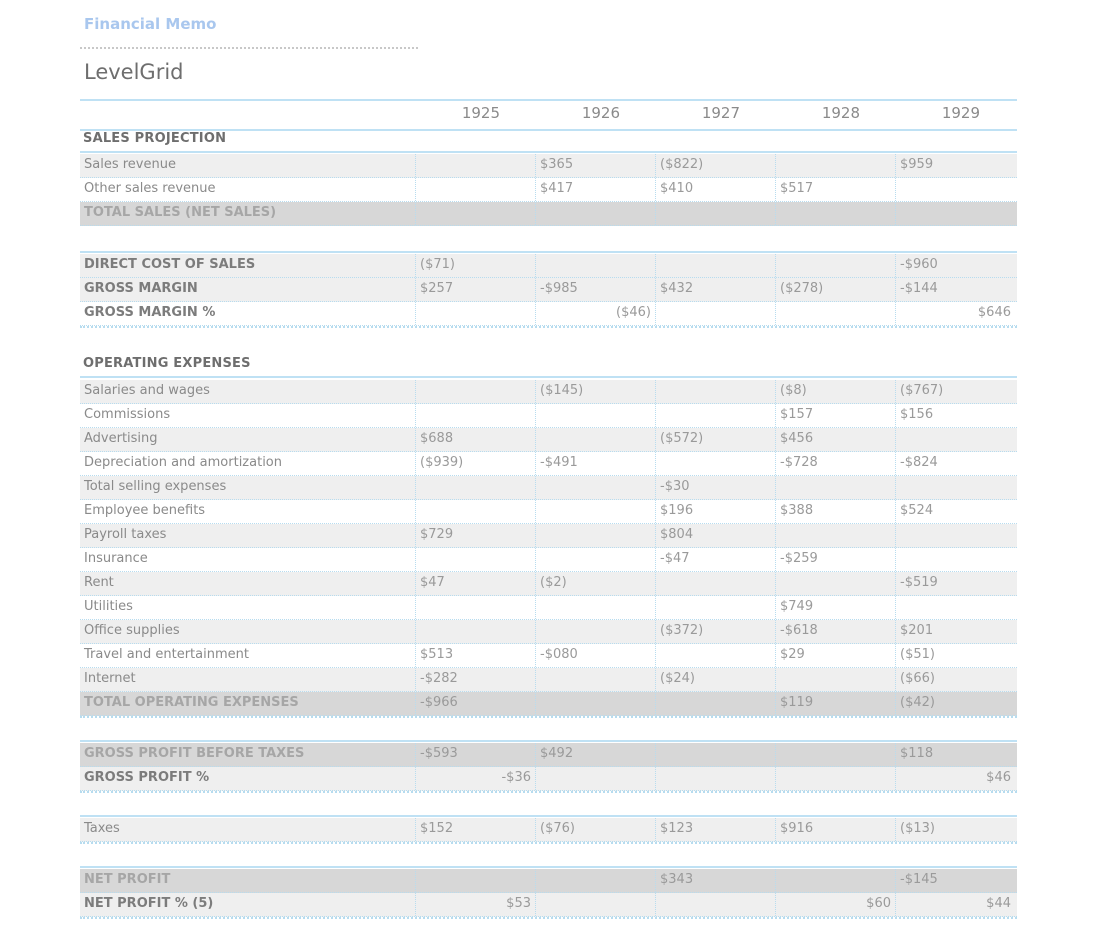 This screenshot has height=941, width=1097. Describe the element at coordinates (955, 165) in the screenshot. I see `cell-1929: $959` at that location.